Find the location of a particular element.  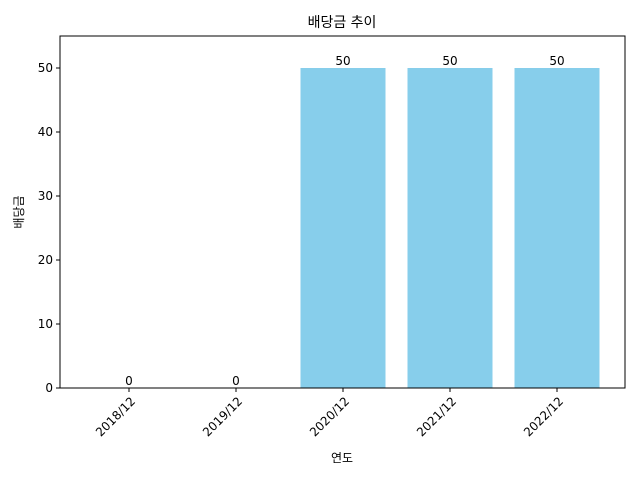

x-tick-label: 2020/12 is located at coordinates (329, 416).